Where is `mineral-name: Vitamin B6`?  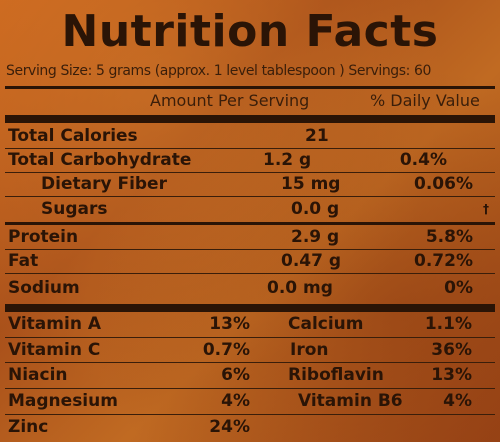 mineral-name: Vitamin B6 is located at coordinates (350, 401).